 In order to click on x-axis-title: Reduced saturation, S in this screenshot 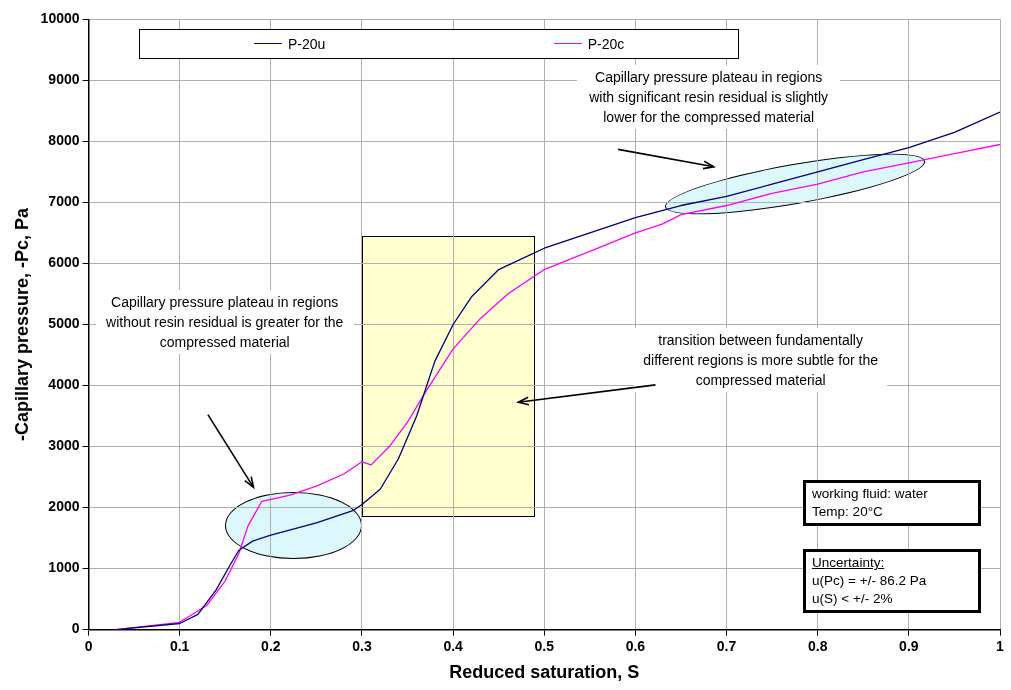, I will do `click(544, 672)`.